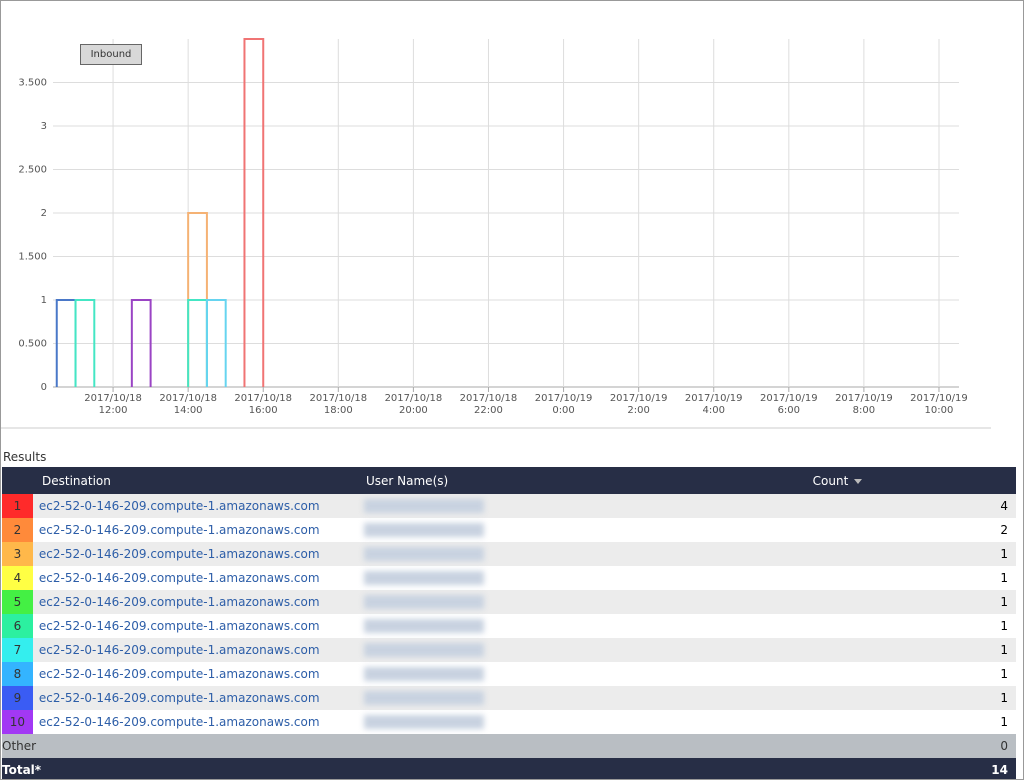 The image size is (1024, 780). What do you see at coordinates (188, 404) in the screenshot?
I see `x-tick-label: 2017/10/18 14:00` at bounding box center [188, 404].